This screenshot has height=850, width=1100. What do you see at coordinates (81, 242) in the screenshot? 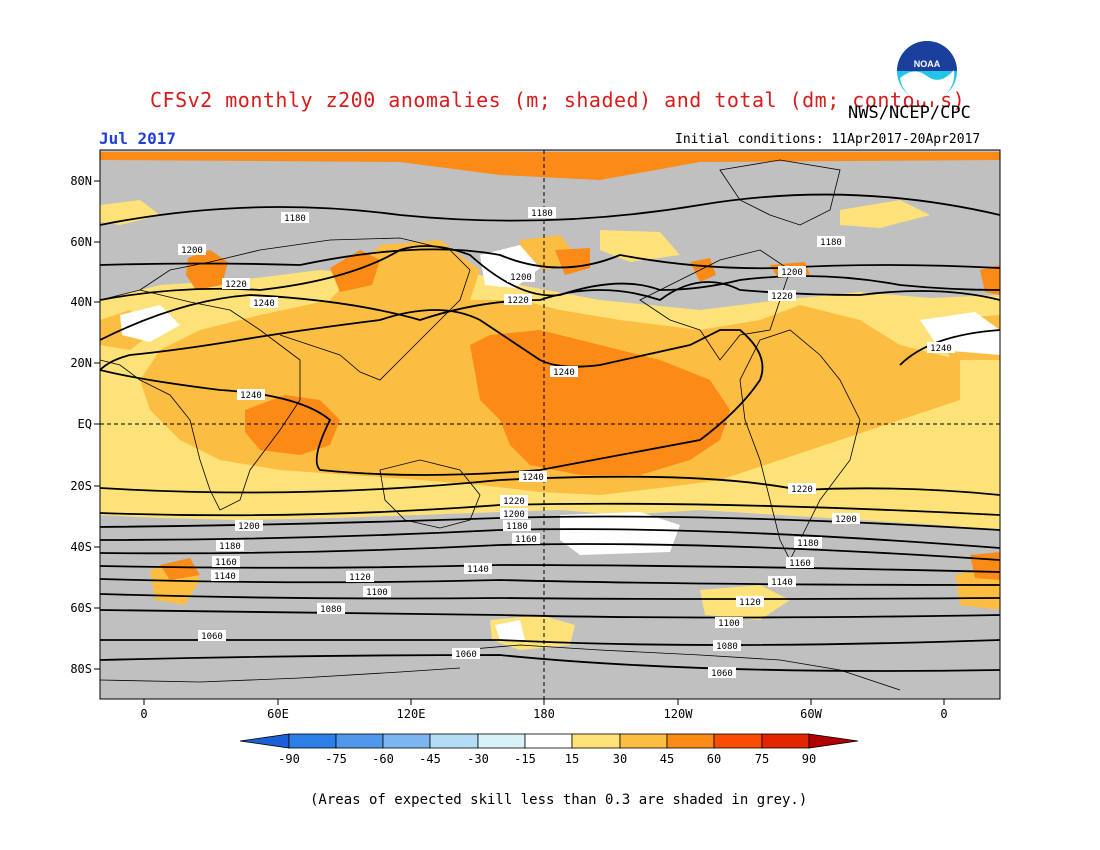
I see `lat-tick-label: 60N` at bounding box center [81, 242].